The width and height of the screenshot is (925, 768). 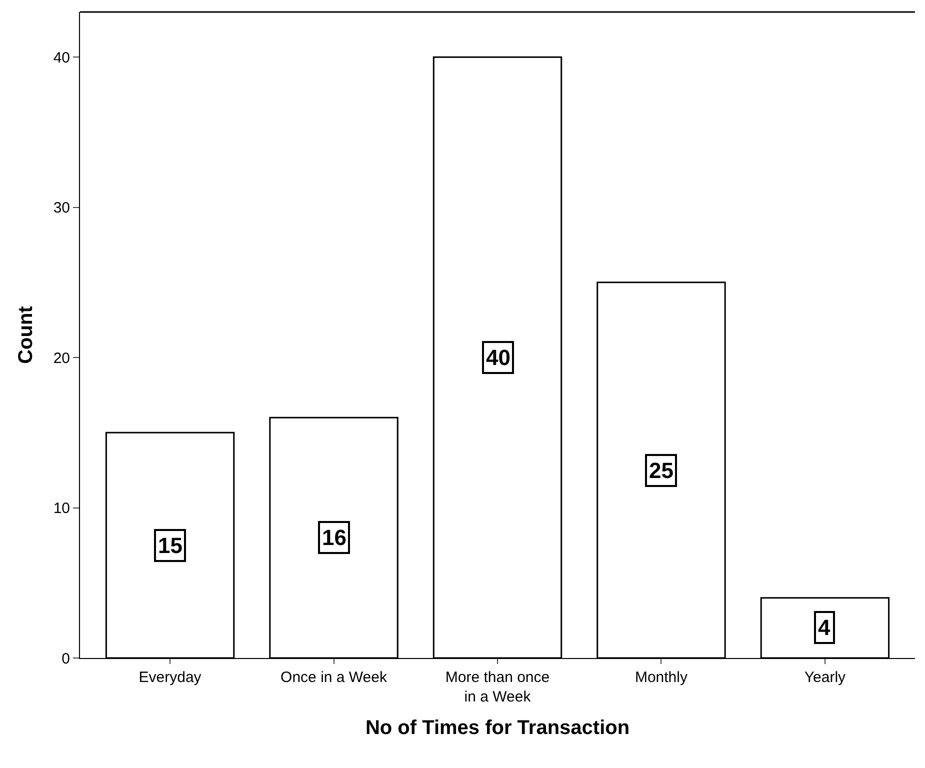 I want to click on x-tick-label: Everyday, so click(x=170, y=677).